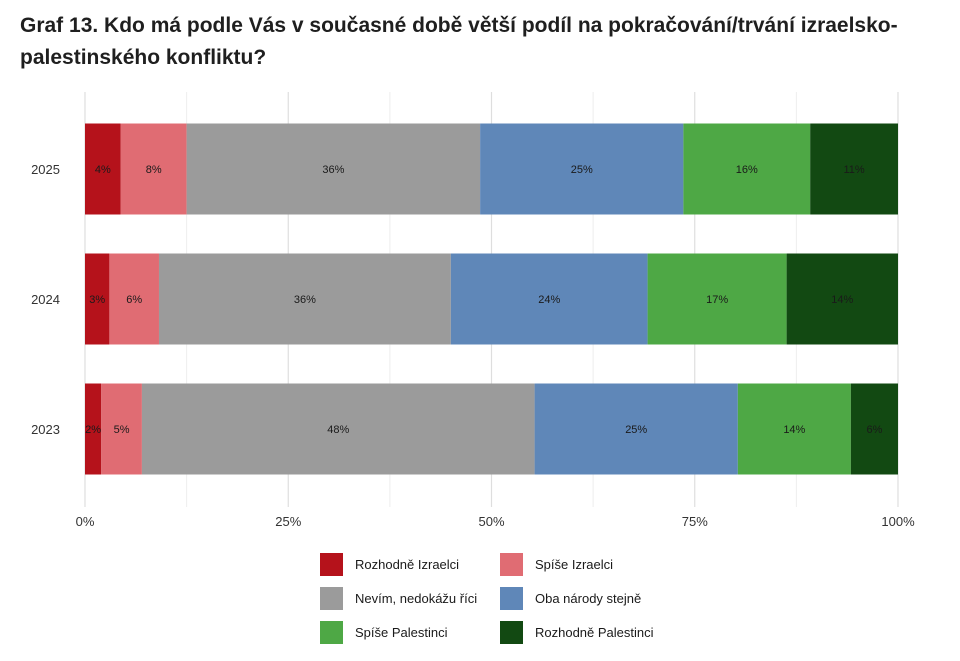 The width and height of the screenshot is (960, 661). I want to click on data-label: 17%, so click(717, 300).